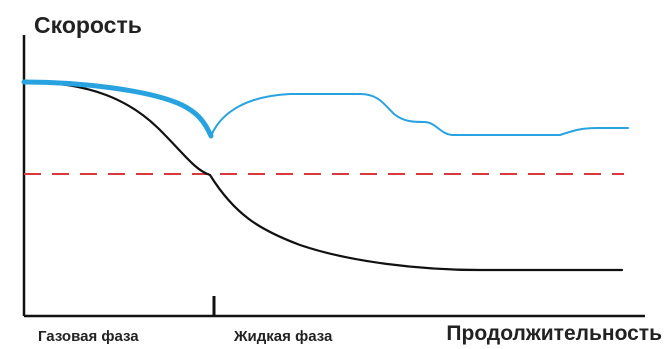 The height and width of the screenshot is (349, 665). I want to click on upper-curve-liquid-phase, so click(419, 115).